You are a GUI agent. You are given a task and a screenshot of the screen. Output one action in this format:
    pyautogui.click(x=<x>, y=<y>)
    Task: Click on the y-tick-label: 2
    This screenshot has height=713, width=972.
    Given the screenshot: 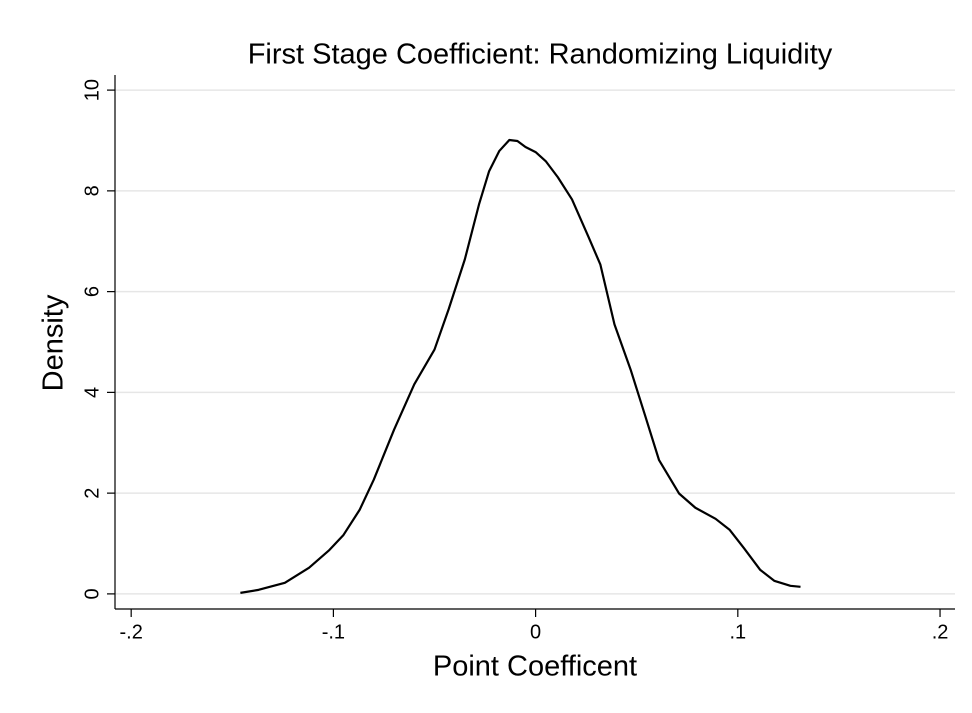 What is the action you would take?
    pyautogui.click(x=92, y=493)
    